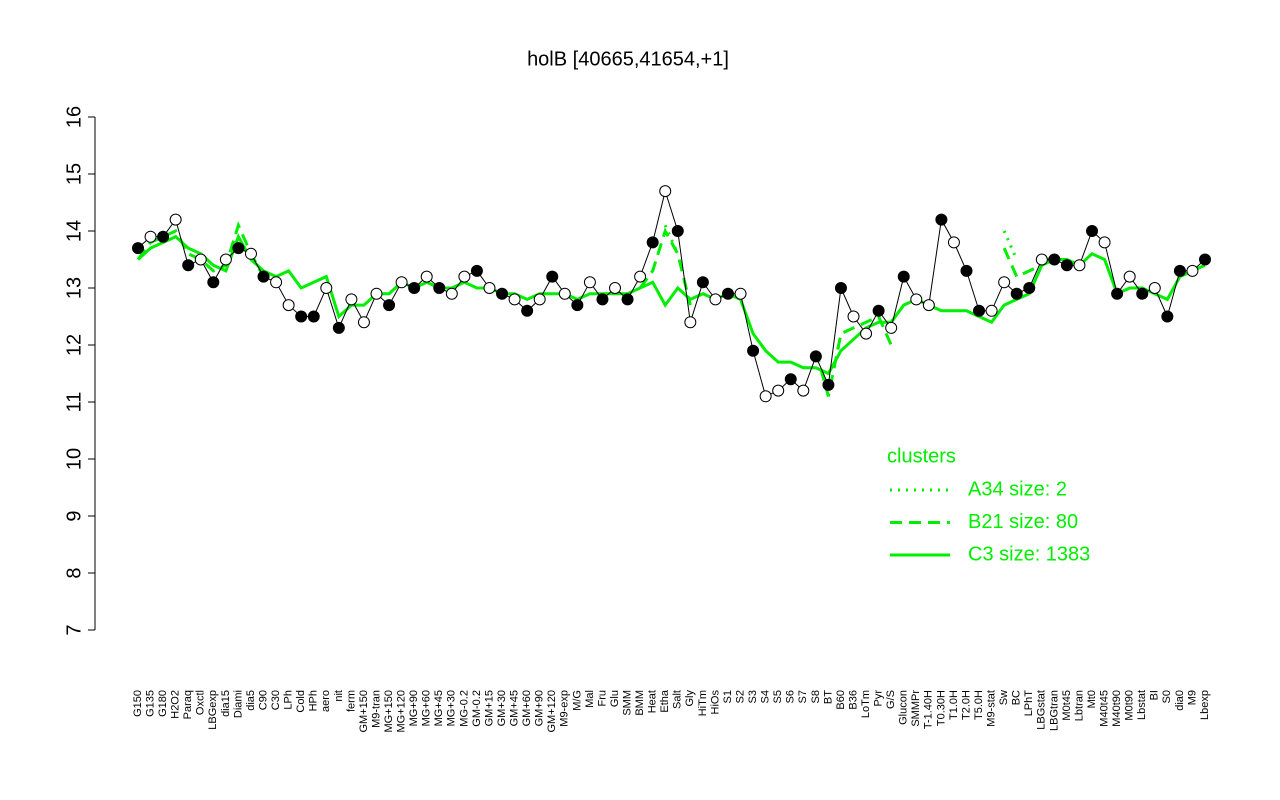 This screenshot has width=1280, height=800. Describe the element at coordinates (74, 459) in the screenshot. I see `y-tick-label: 10` at that location.